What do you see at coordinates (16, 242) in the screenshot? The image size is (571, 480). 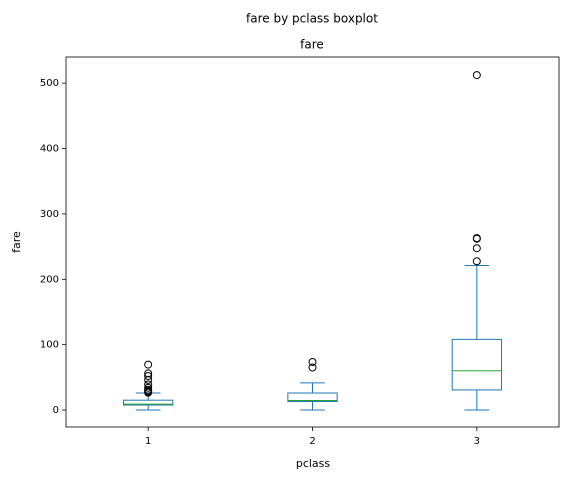 I see `y-axis-label: fare` at bounding box center [16, 242].